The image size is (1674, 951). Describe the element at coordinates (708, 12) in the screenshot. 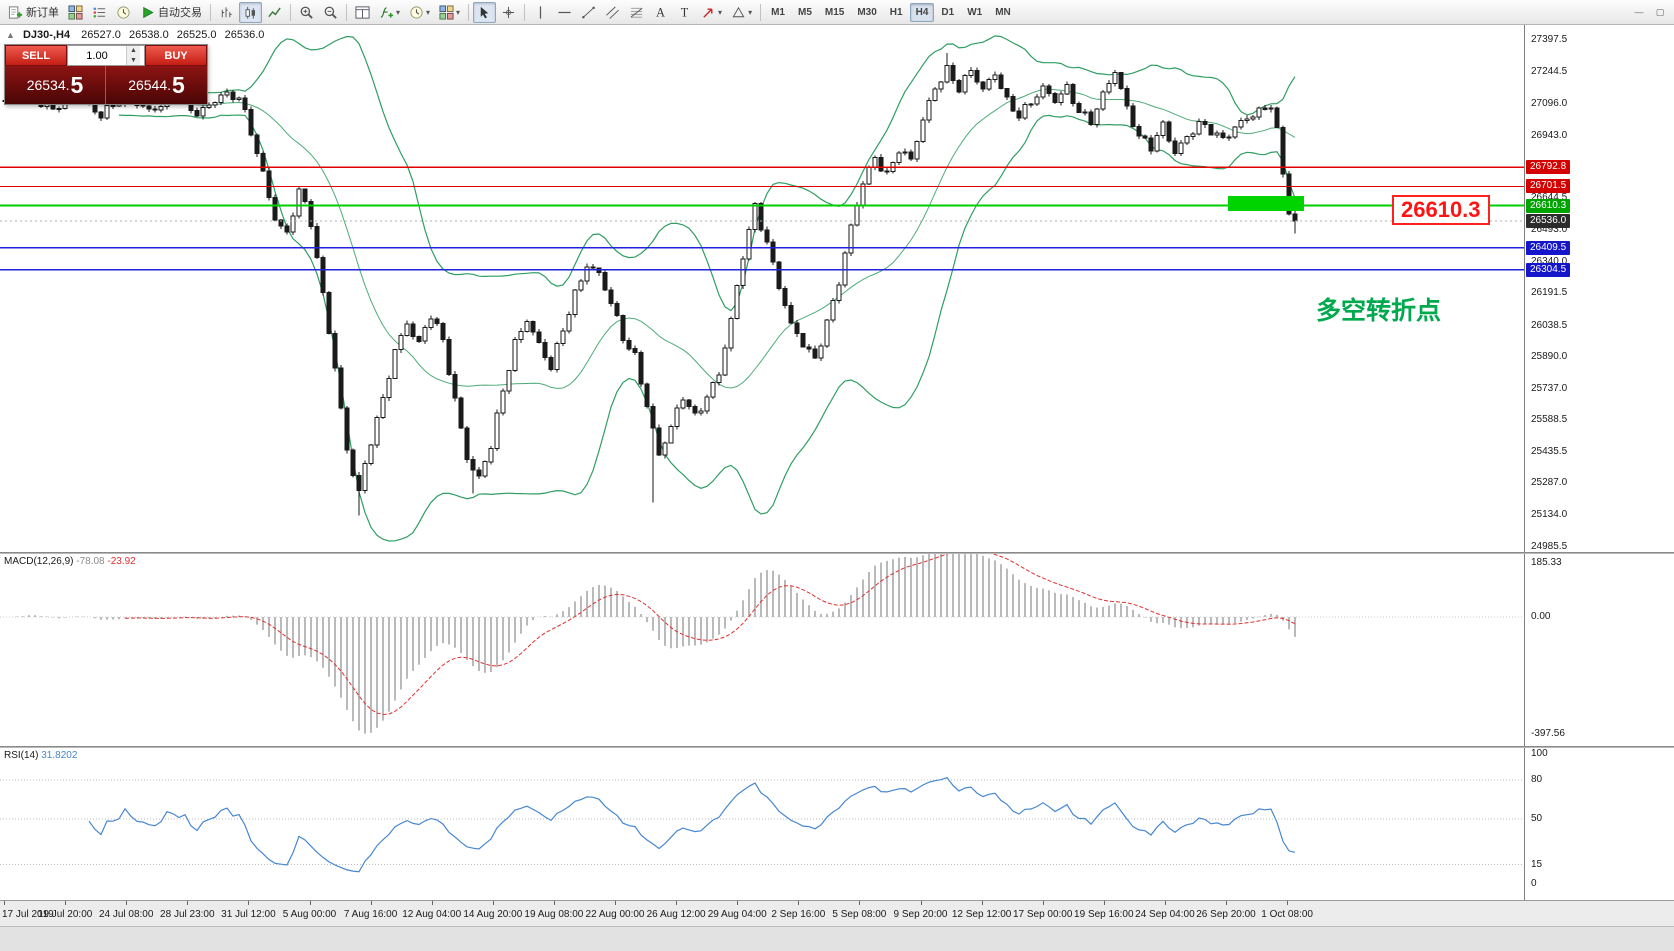

I see `arrow-icon` at that location.